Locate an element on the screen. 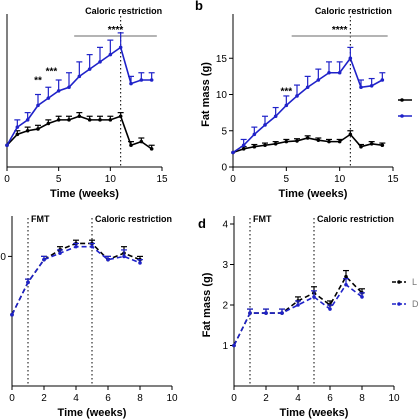 This screenshot has height=420, width=420. panel-label: d is located at coordinates (202, 223).